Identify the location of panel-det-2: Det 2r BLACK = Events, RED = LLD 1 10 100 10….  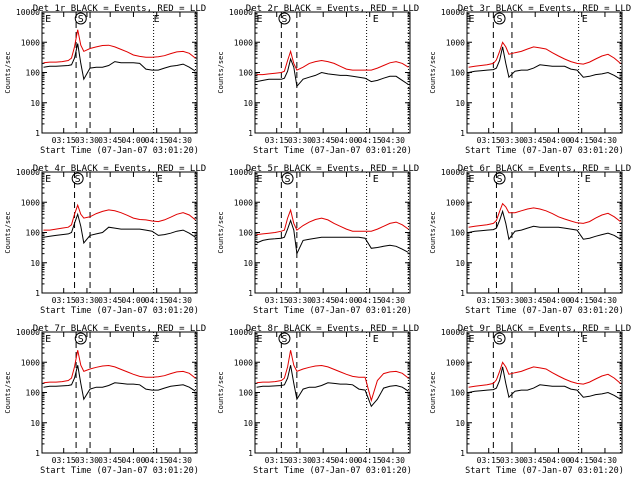
(318, 80).